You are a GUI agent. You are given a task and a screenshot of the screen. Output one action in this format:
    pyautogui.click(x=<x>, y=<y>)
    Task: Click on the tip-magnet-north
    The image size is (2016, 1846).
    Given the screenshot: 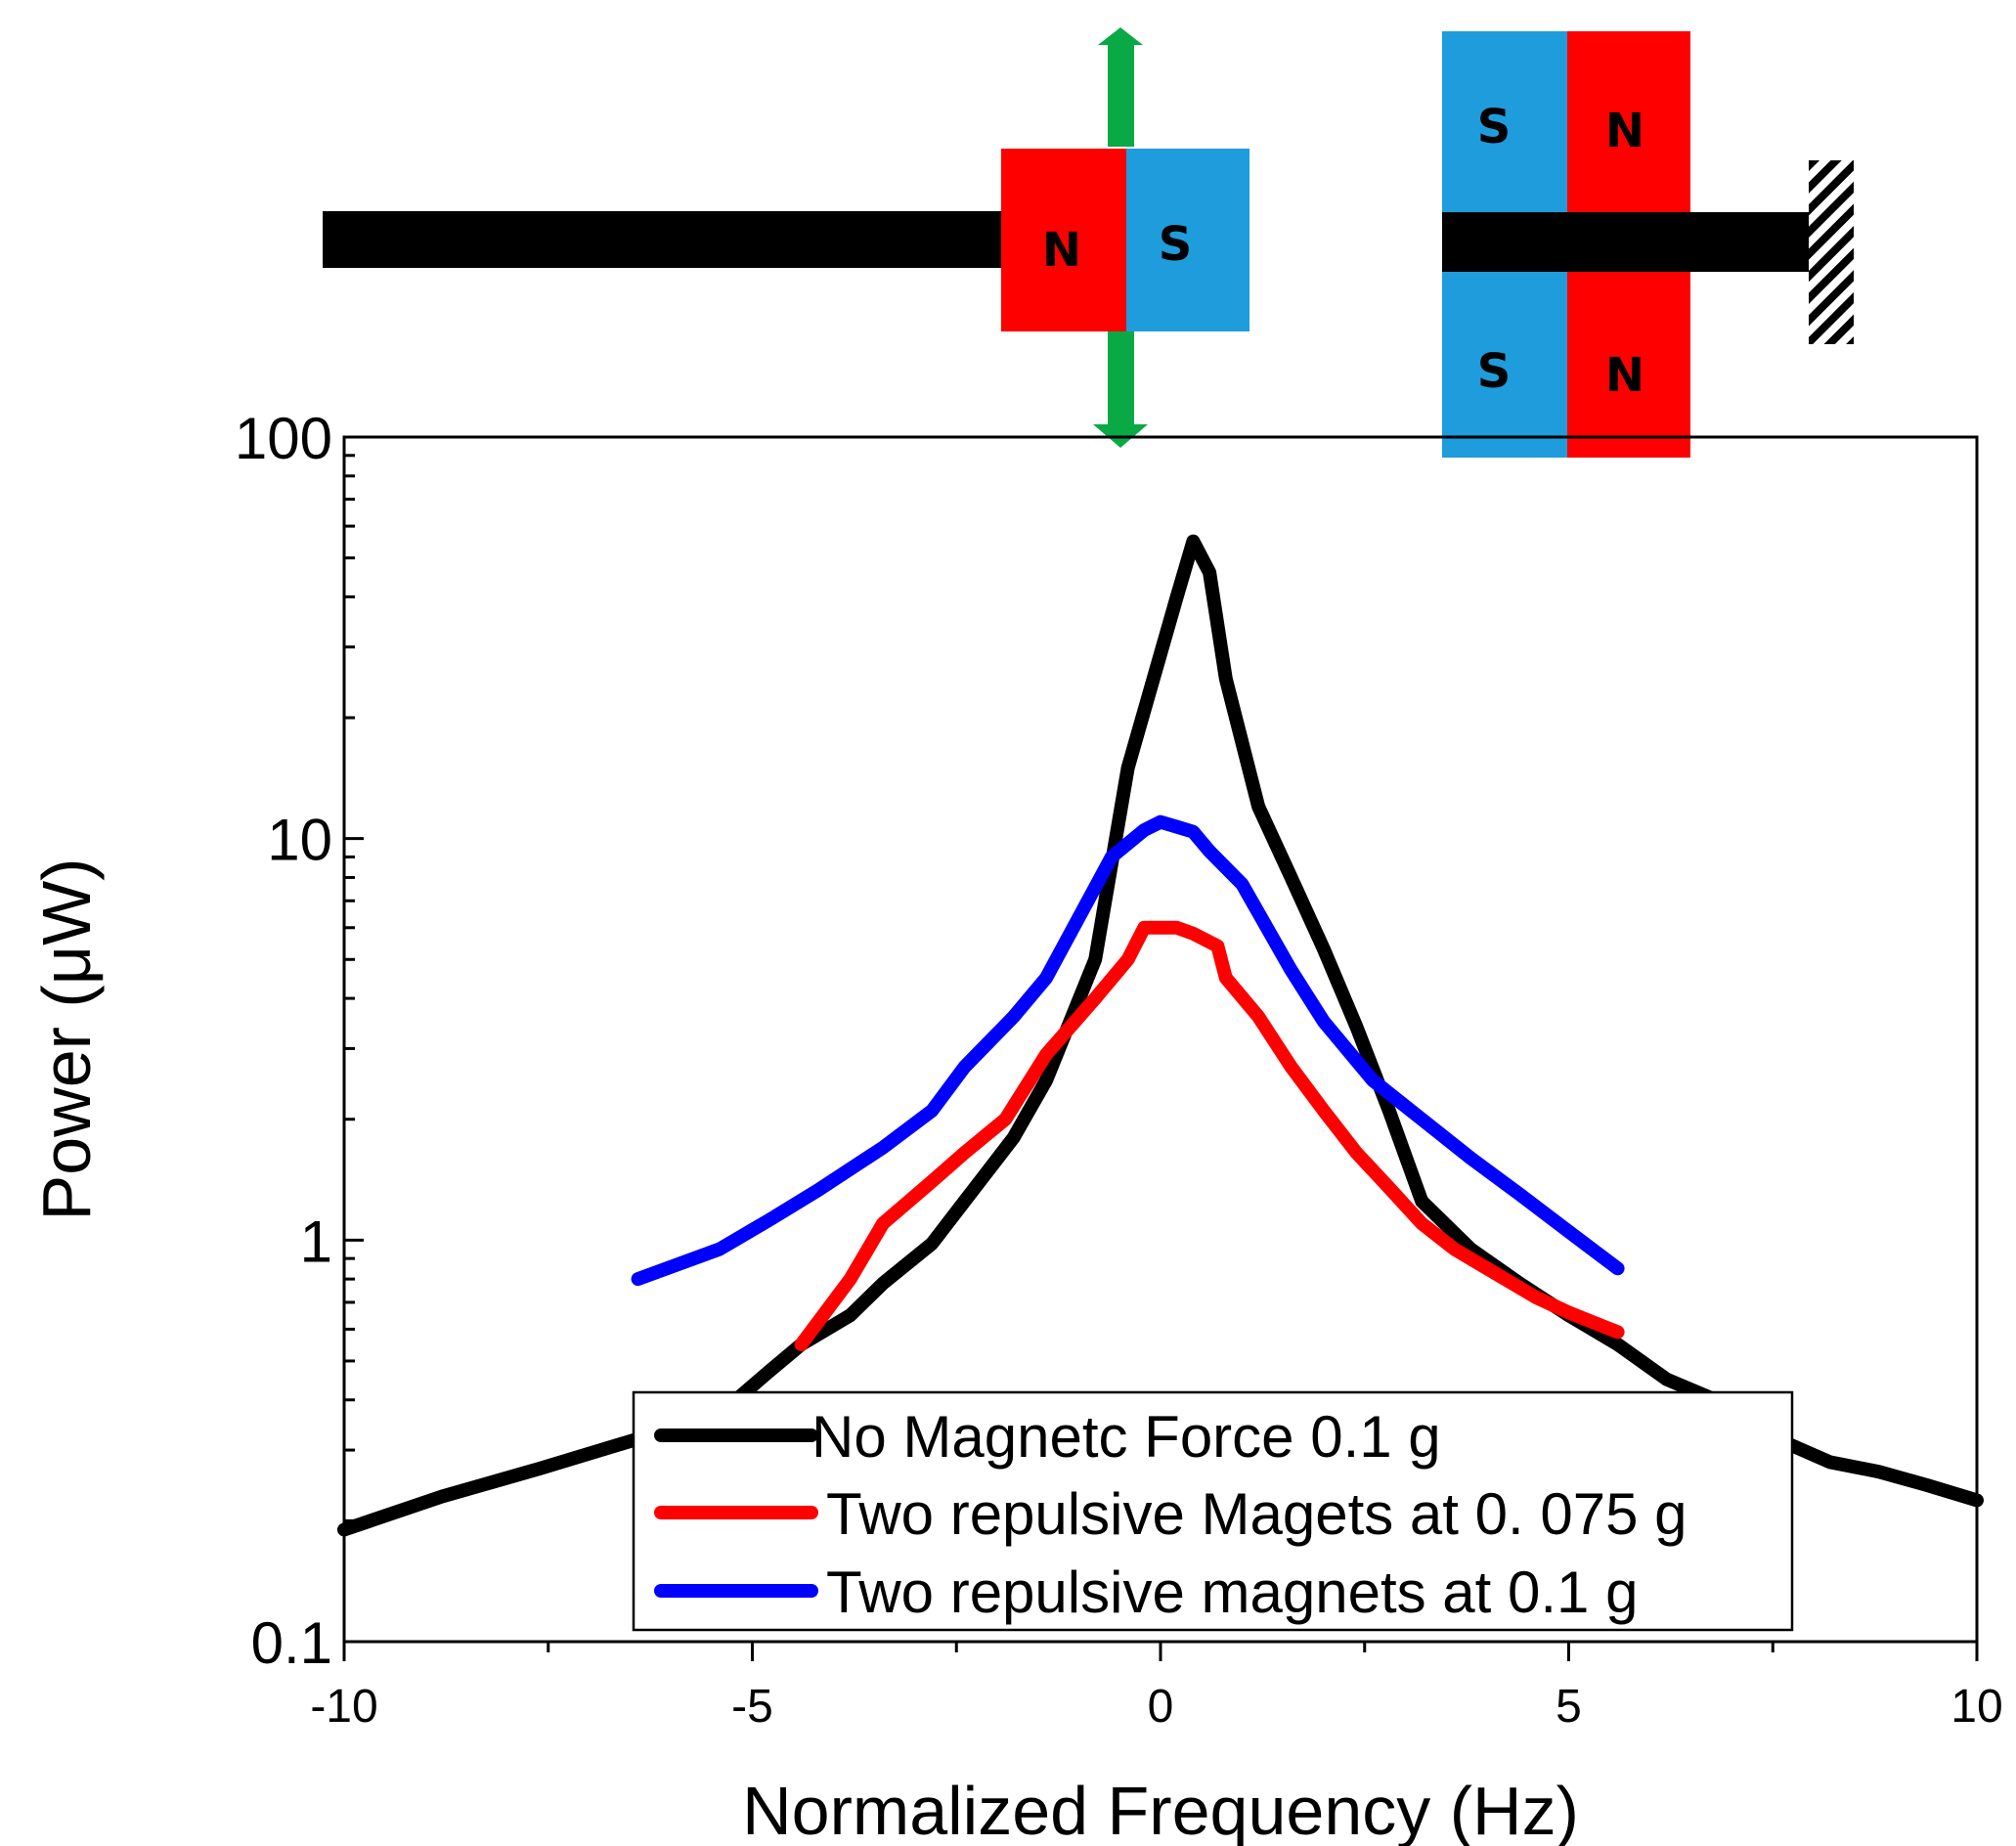 What is the action you would take?
    pyautogui.click(x=1063, y=240)
    